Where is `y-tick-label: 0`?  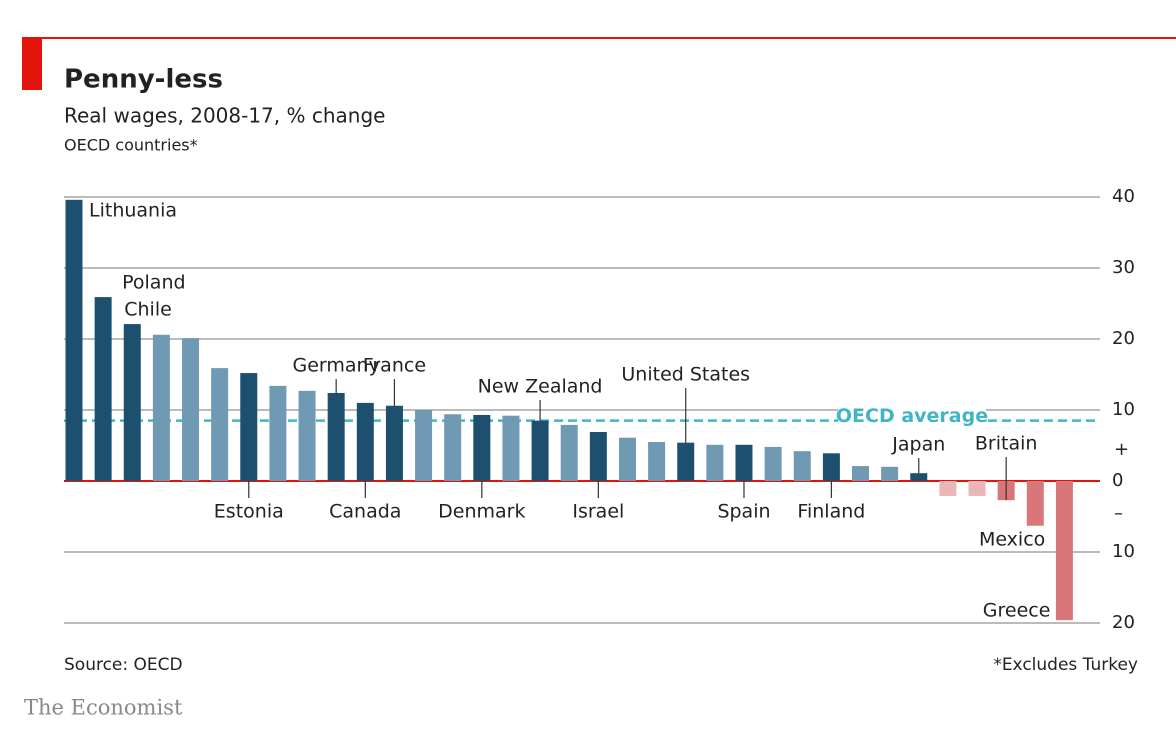 y-tick-label: 0 is located at coordinates (1117, 480).